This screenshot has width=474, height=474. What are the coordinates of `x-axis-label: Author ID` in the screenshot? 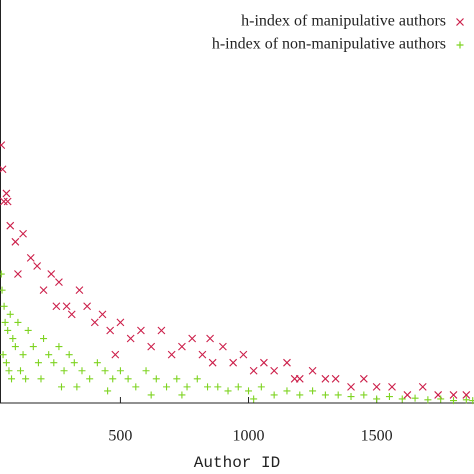 It's located at (237, 463).